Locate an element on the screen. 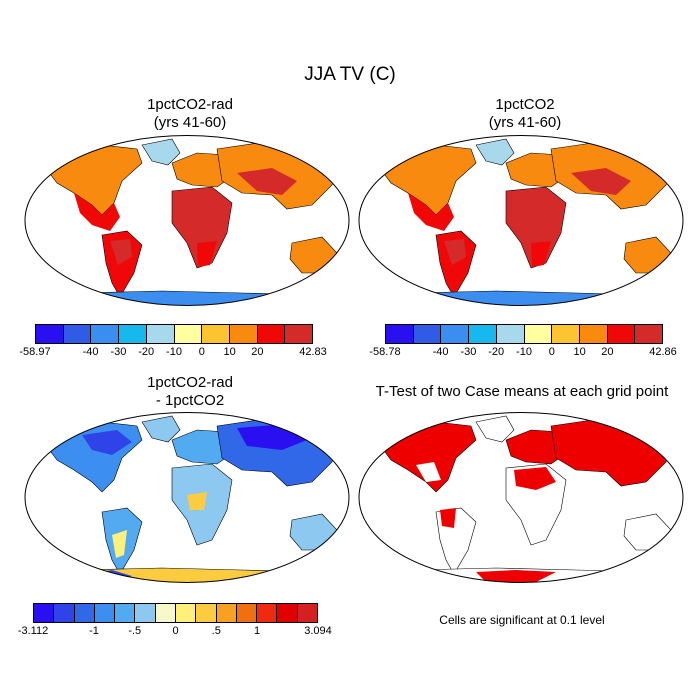  north-america-south is located at coordinates (97, 212).